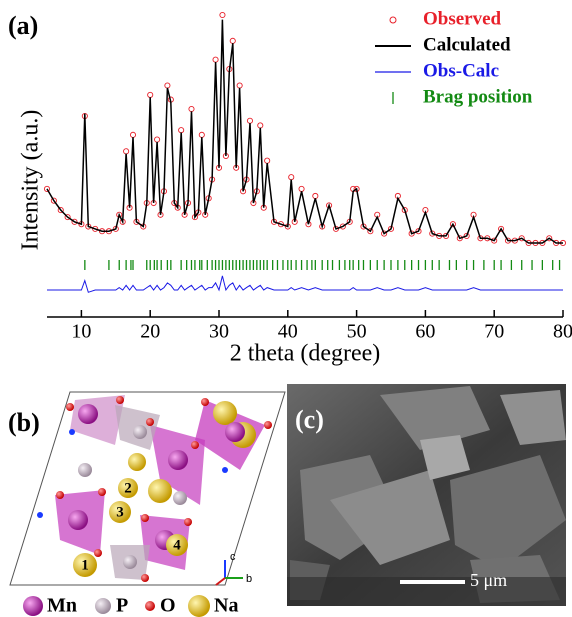 The height and width of the screenshot is (617, 572). I want to click on scale-bar-label: 5 μm, so click(488, 580).